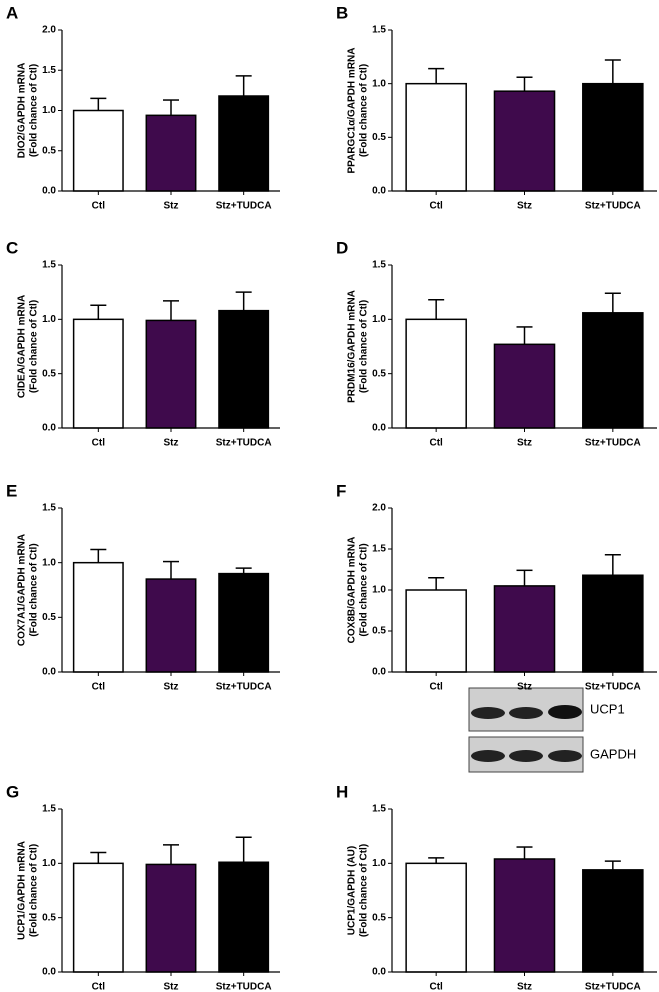 The height and width of the screenshot is (992, 659). What do you see at coordinates (342, 247) in the screenshot?
I see `panel-letter: D` at bounding box center [342, 247].